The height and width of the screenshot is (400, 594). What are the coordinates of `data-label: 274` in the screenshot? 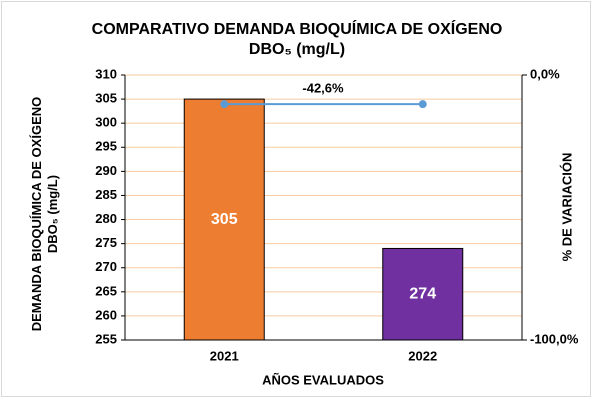 It's located at (422, 293).